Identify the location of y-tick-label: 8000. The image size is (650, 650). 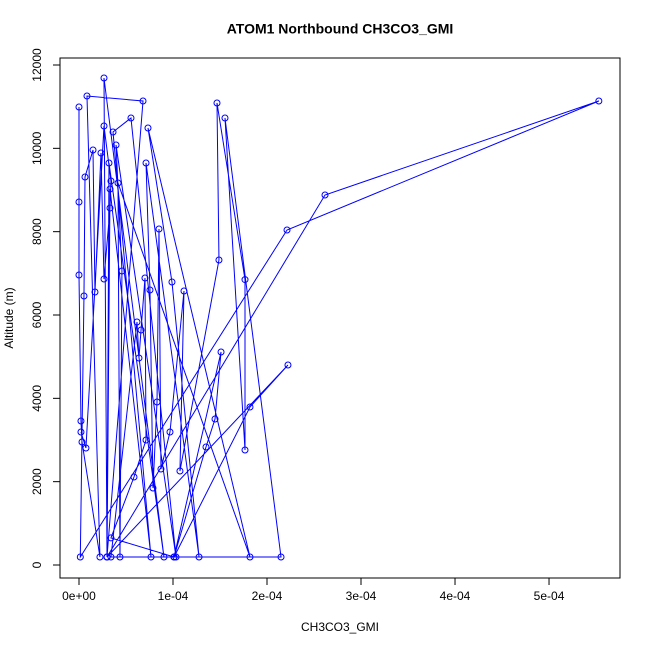
(37, 231).